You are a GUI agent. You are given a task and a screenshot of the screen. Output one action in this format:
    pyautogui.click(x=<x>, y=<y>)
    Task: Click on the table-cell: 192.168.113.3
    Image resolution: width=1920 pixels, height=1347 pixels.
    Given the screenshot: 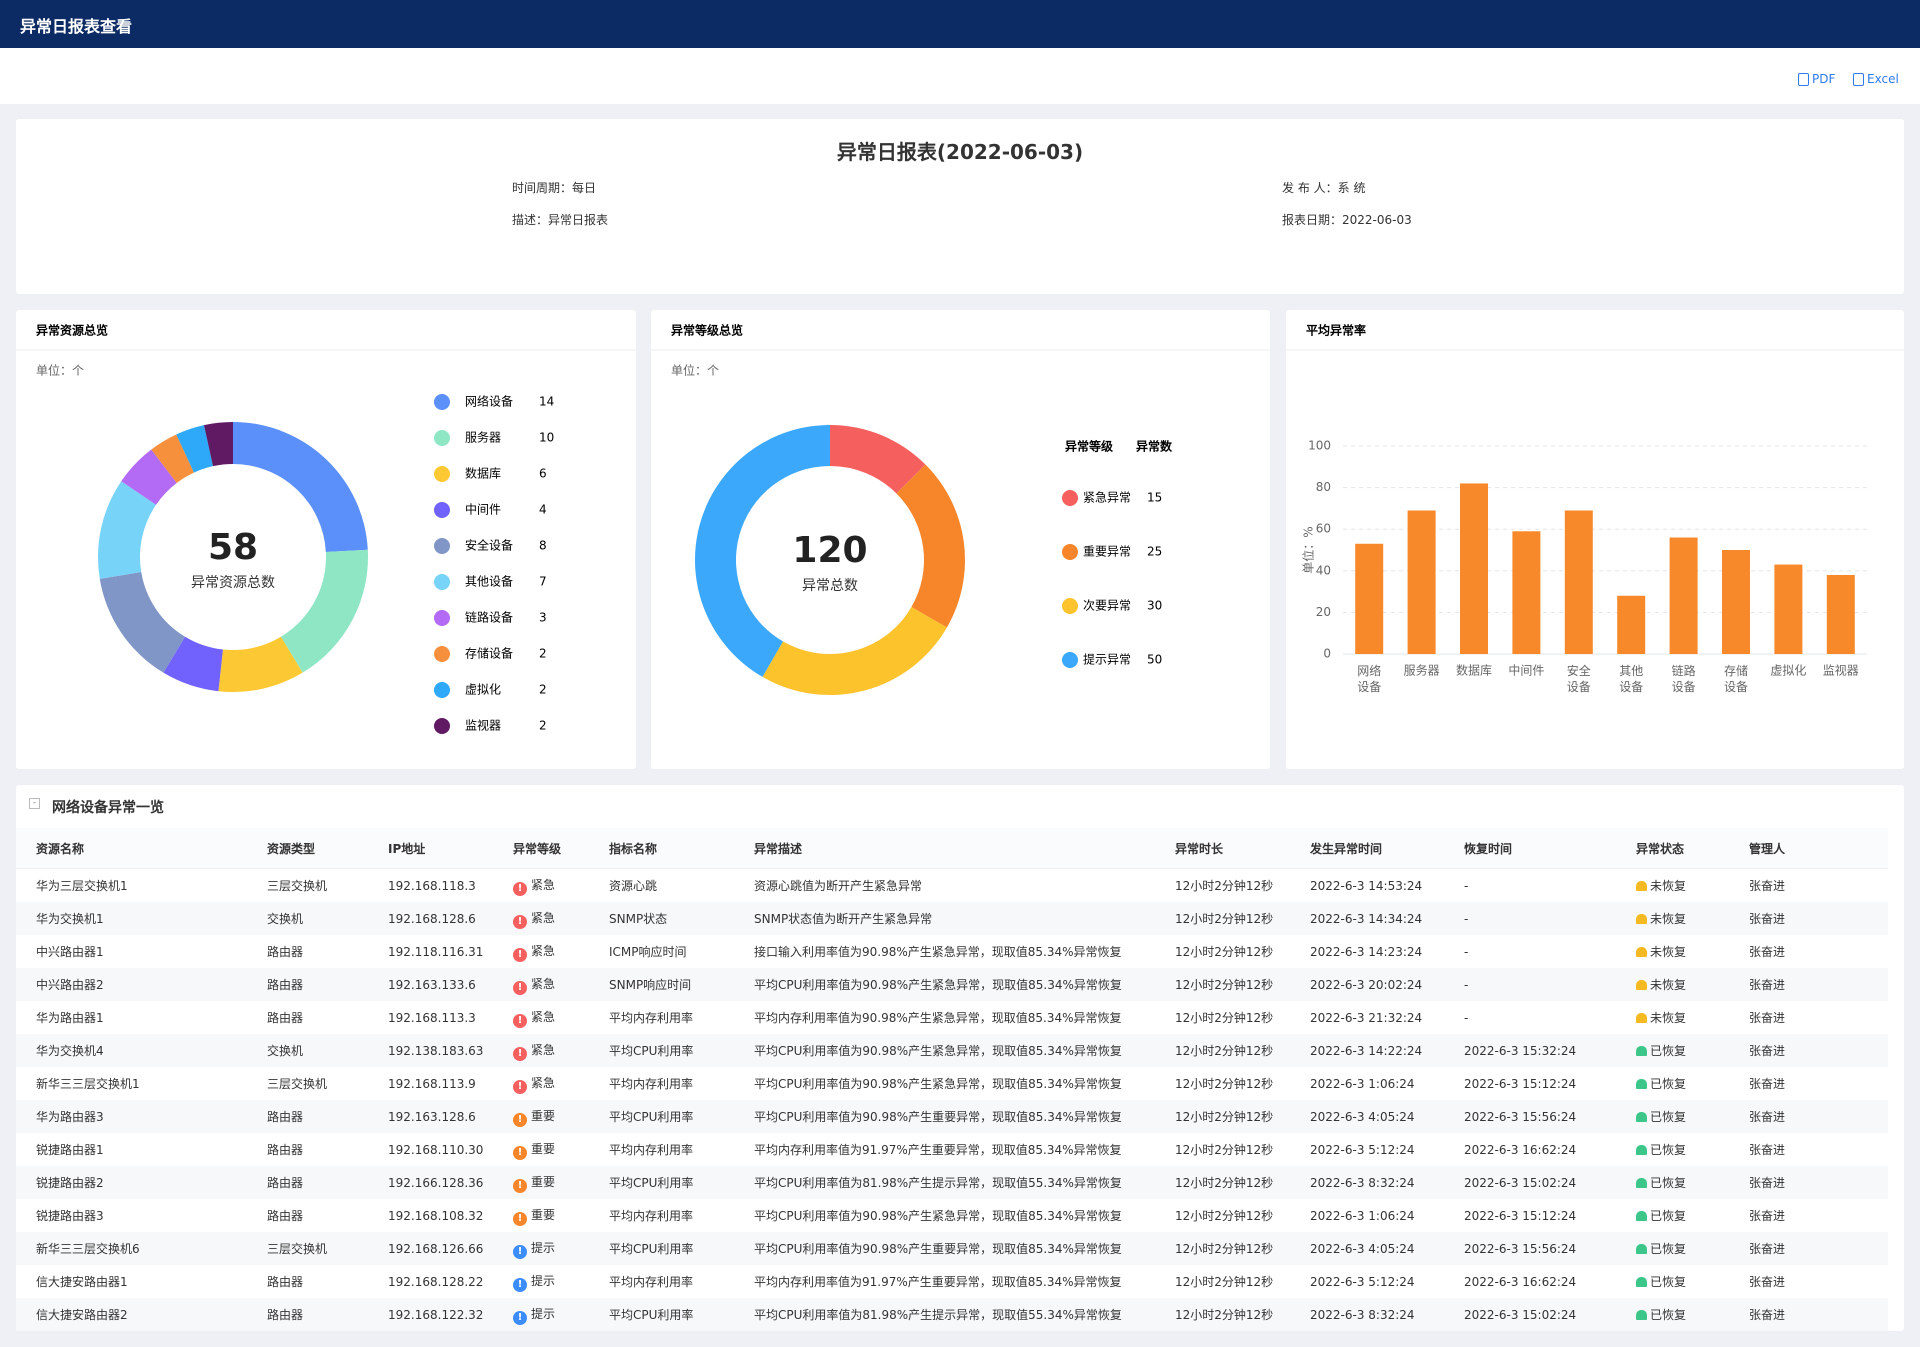 What is the action you would take?
    pyautogui.click(x=432, y=1017)
    